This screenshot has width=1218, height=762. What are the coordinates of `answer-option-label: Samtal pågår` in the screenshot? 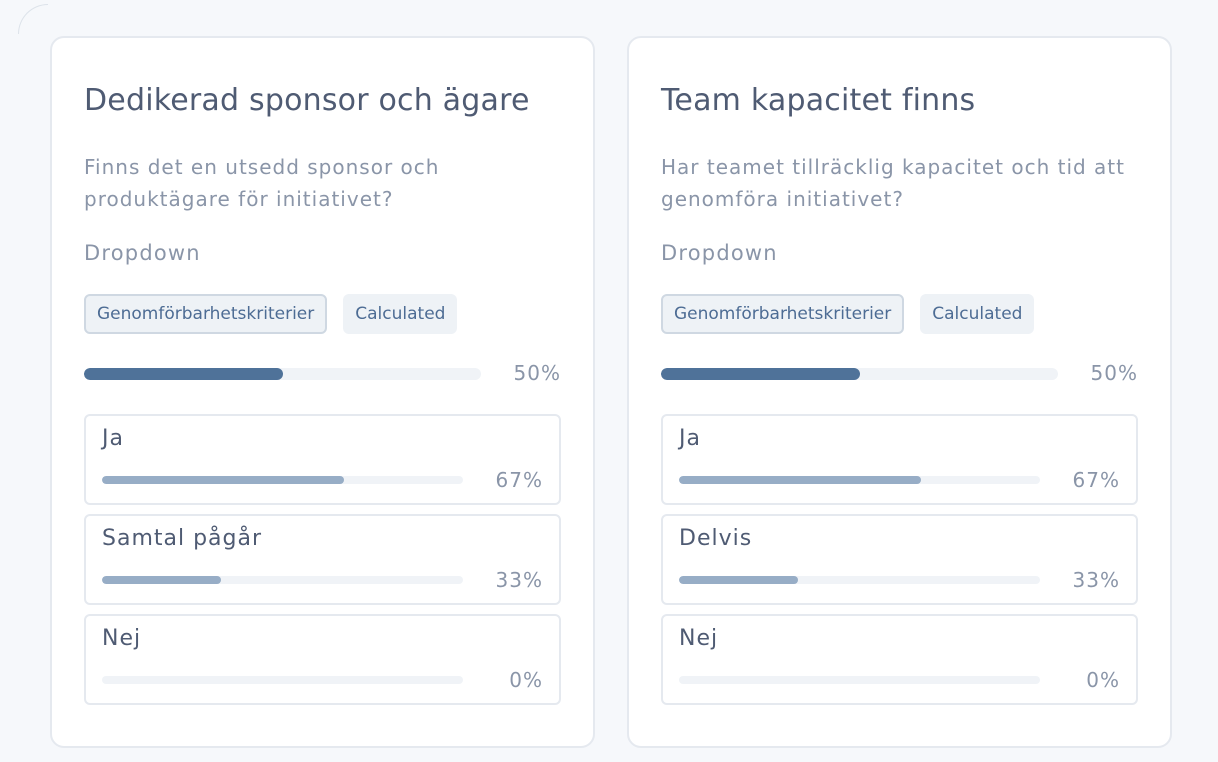 It's located at (182, 538).